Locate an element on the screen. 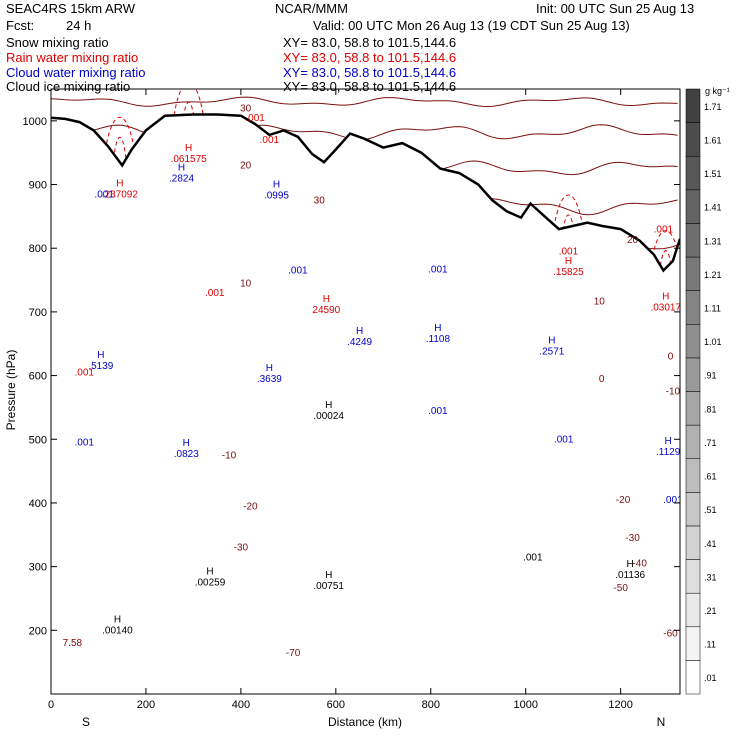  colorbar-label-6: .61 is located at coordinates (710, 477).